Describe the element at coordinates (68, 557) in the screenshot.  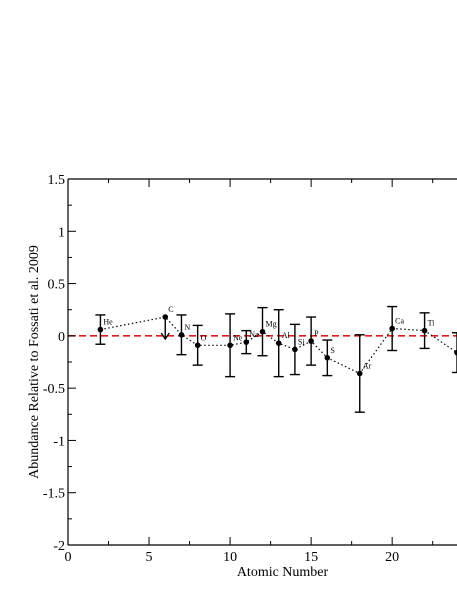
I see `x-tick-label: 0` at that location.